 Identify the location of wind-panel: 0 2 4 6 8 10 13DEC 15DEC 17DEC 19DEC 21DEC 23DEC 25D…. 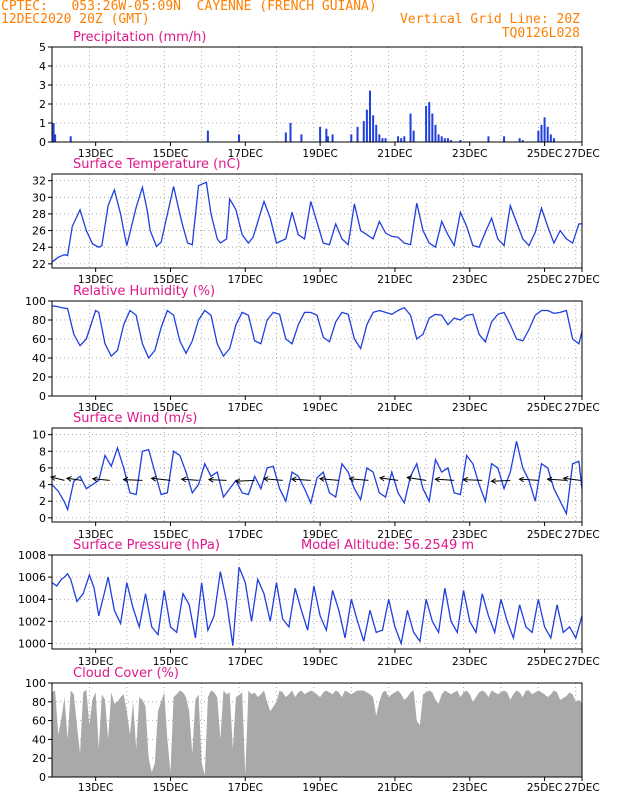
(316, 476).